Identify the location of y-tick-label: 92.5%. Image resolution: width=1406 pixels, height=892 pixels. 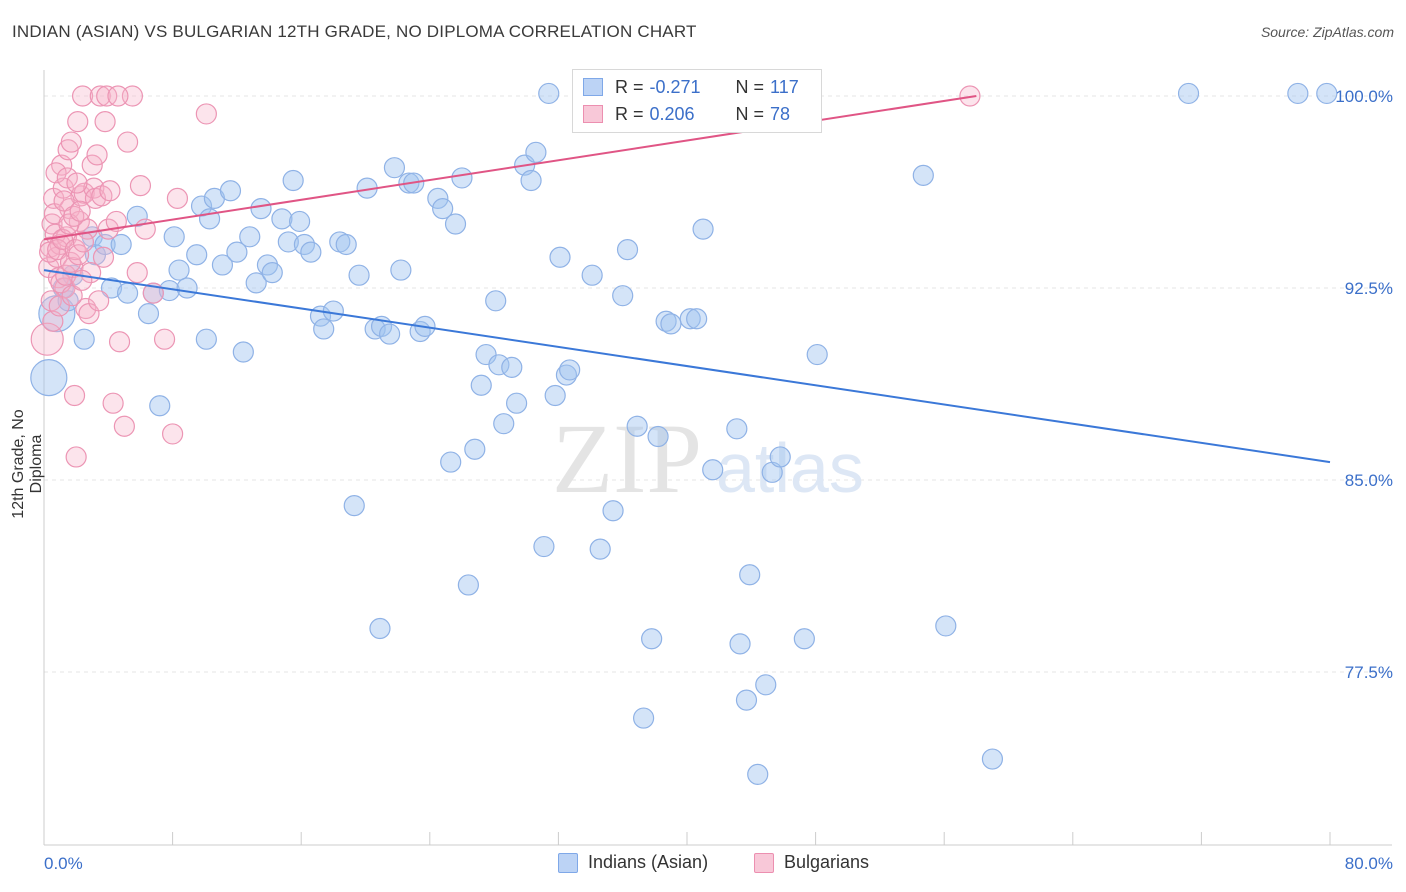
(1369, 288).